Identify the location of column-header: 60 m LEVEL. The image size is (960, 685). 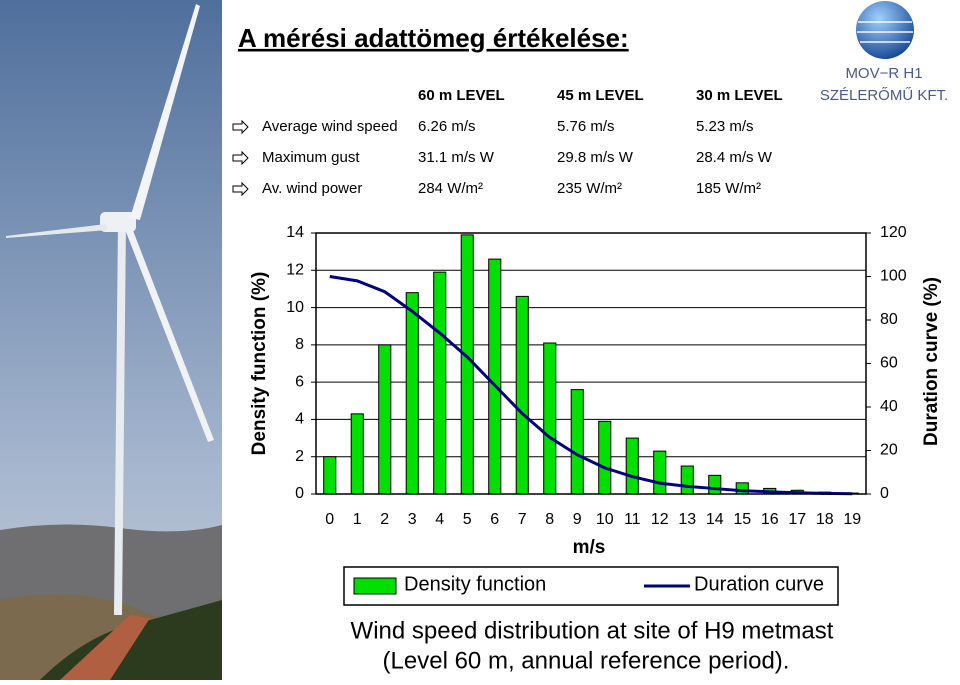
(461, 95).